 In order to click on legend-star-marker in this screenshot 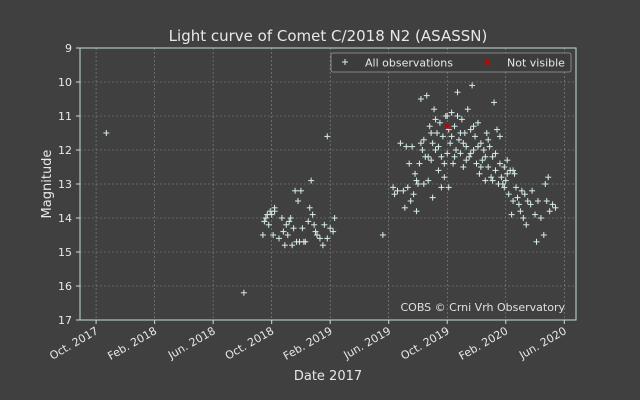, I will do `click(487, 61)`.